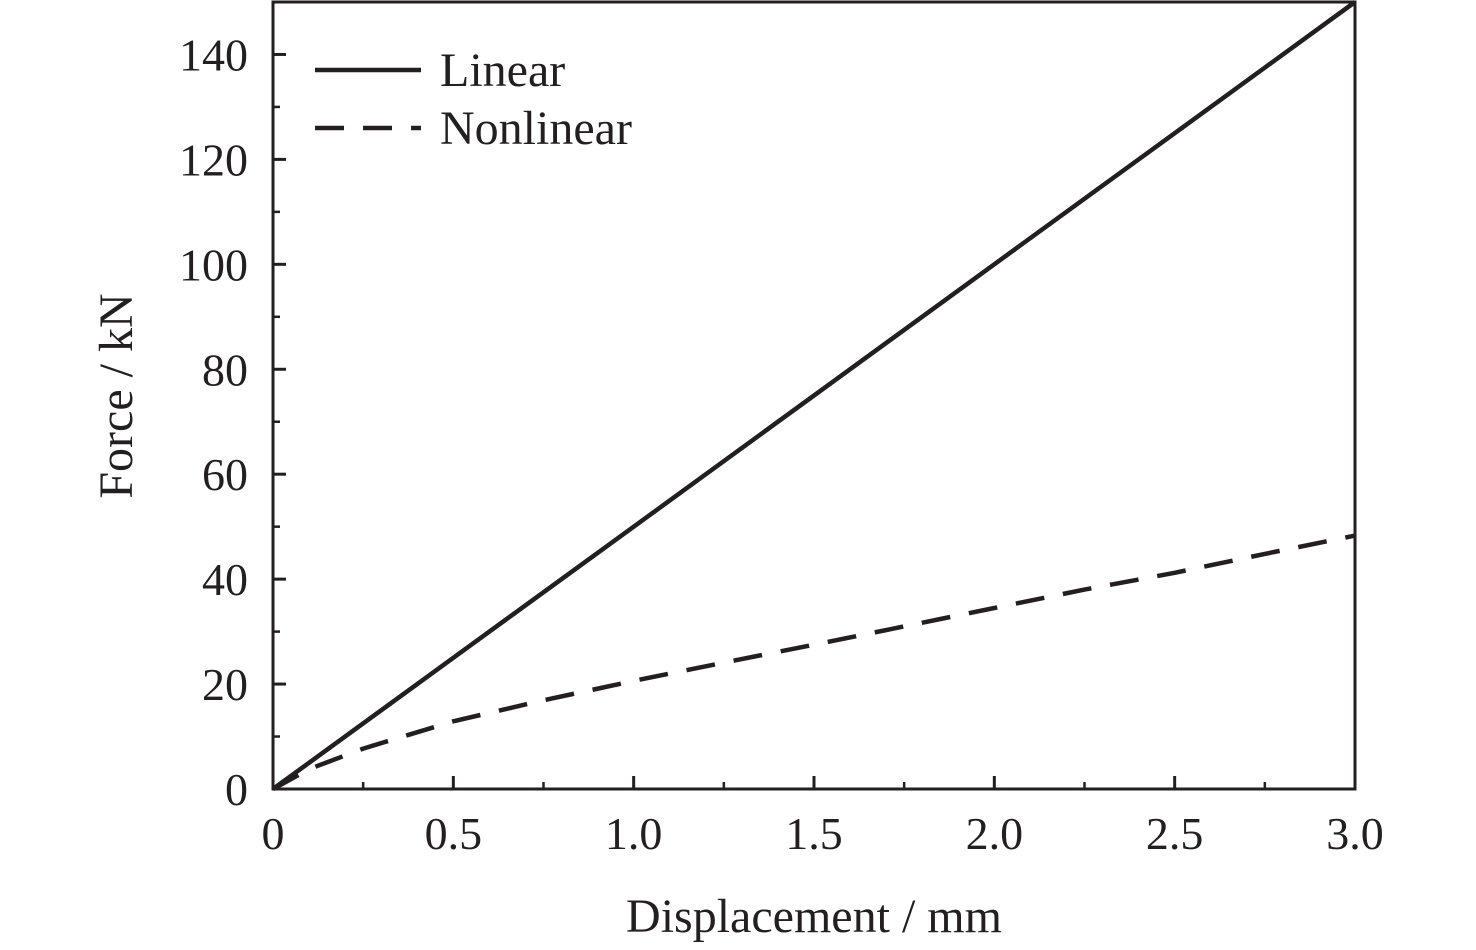  I want to click on y-tick-label: 120, so click(213, 159).